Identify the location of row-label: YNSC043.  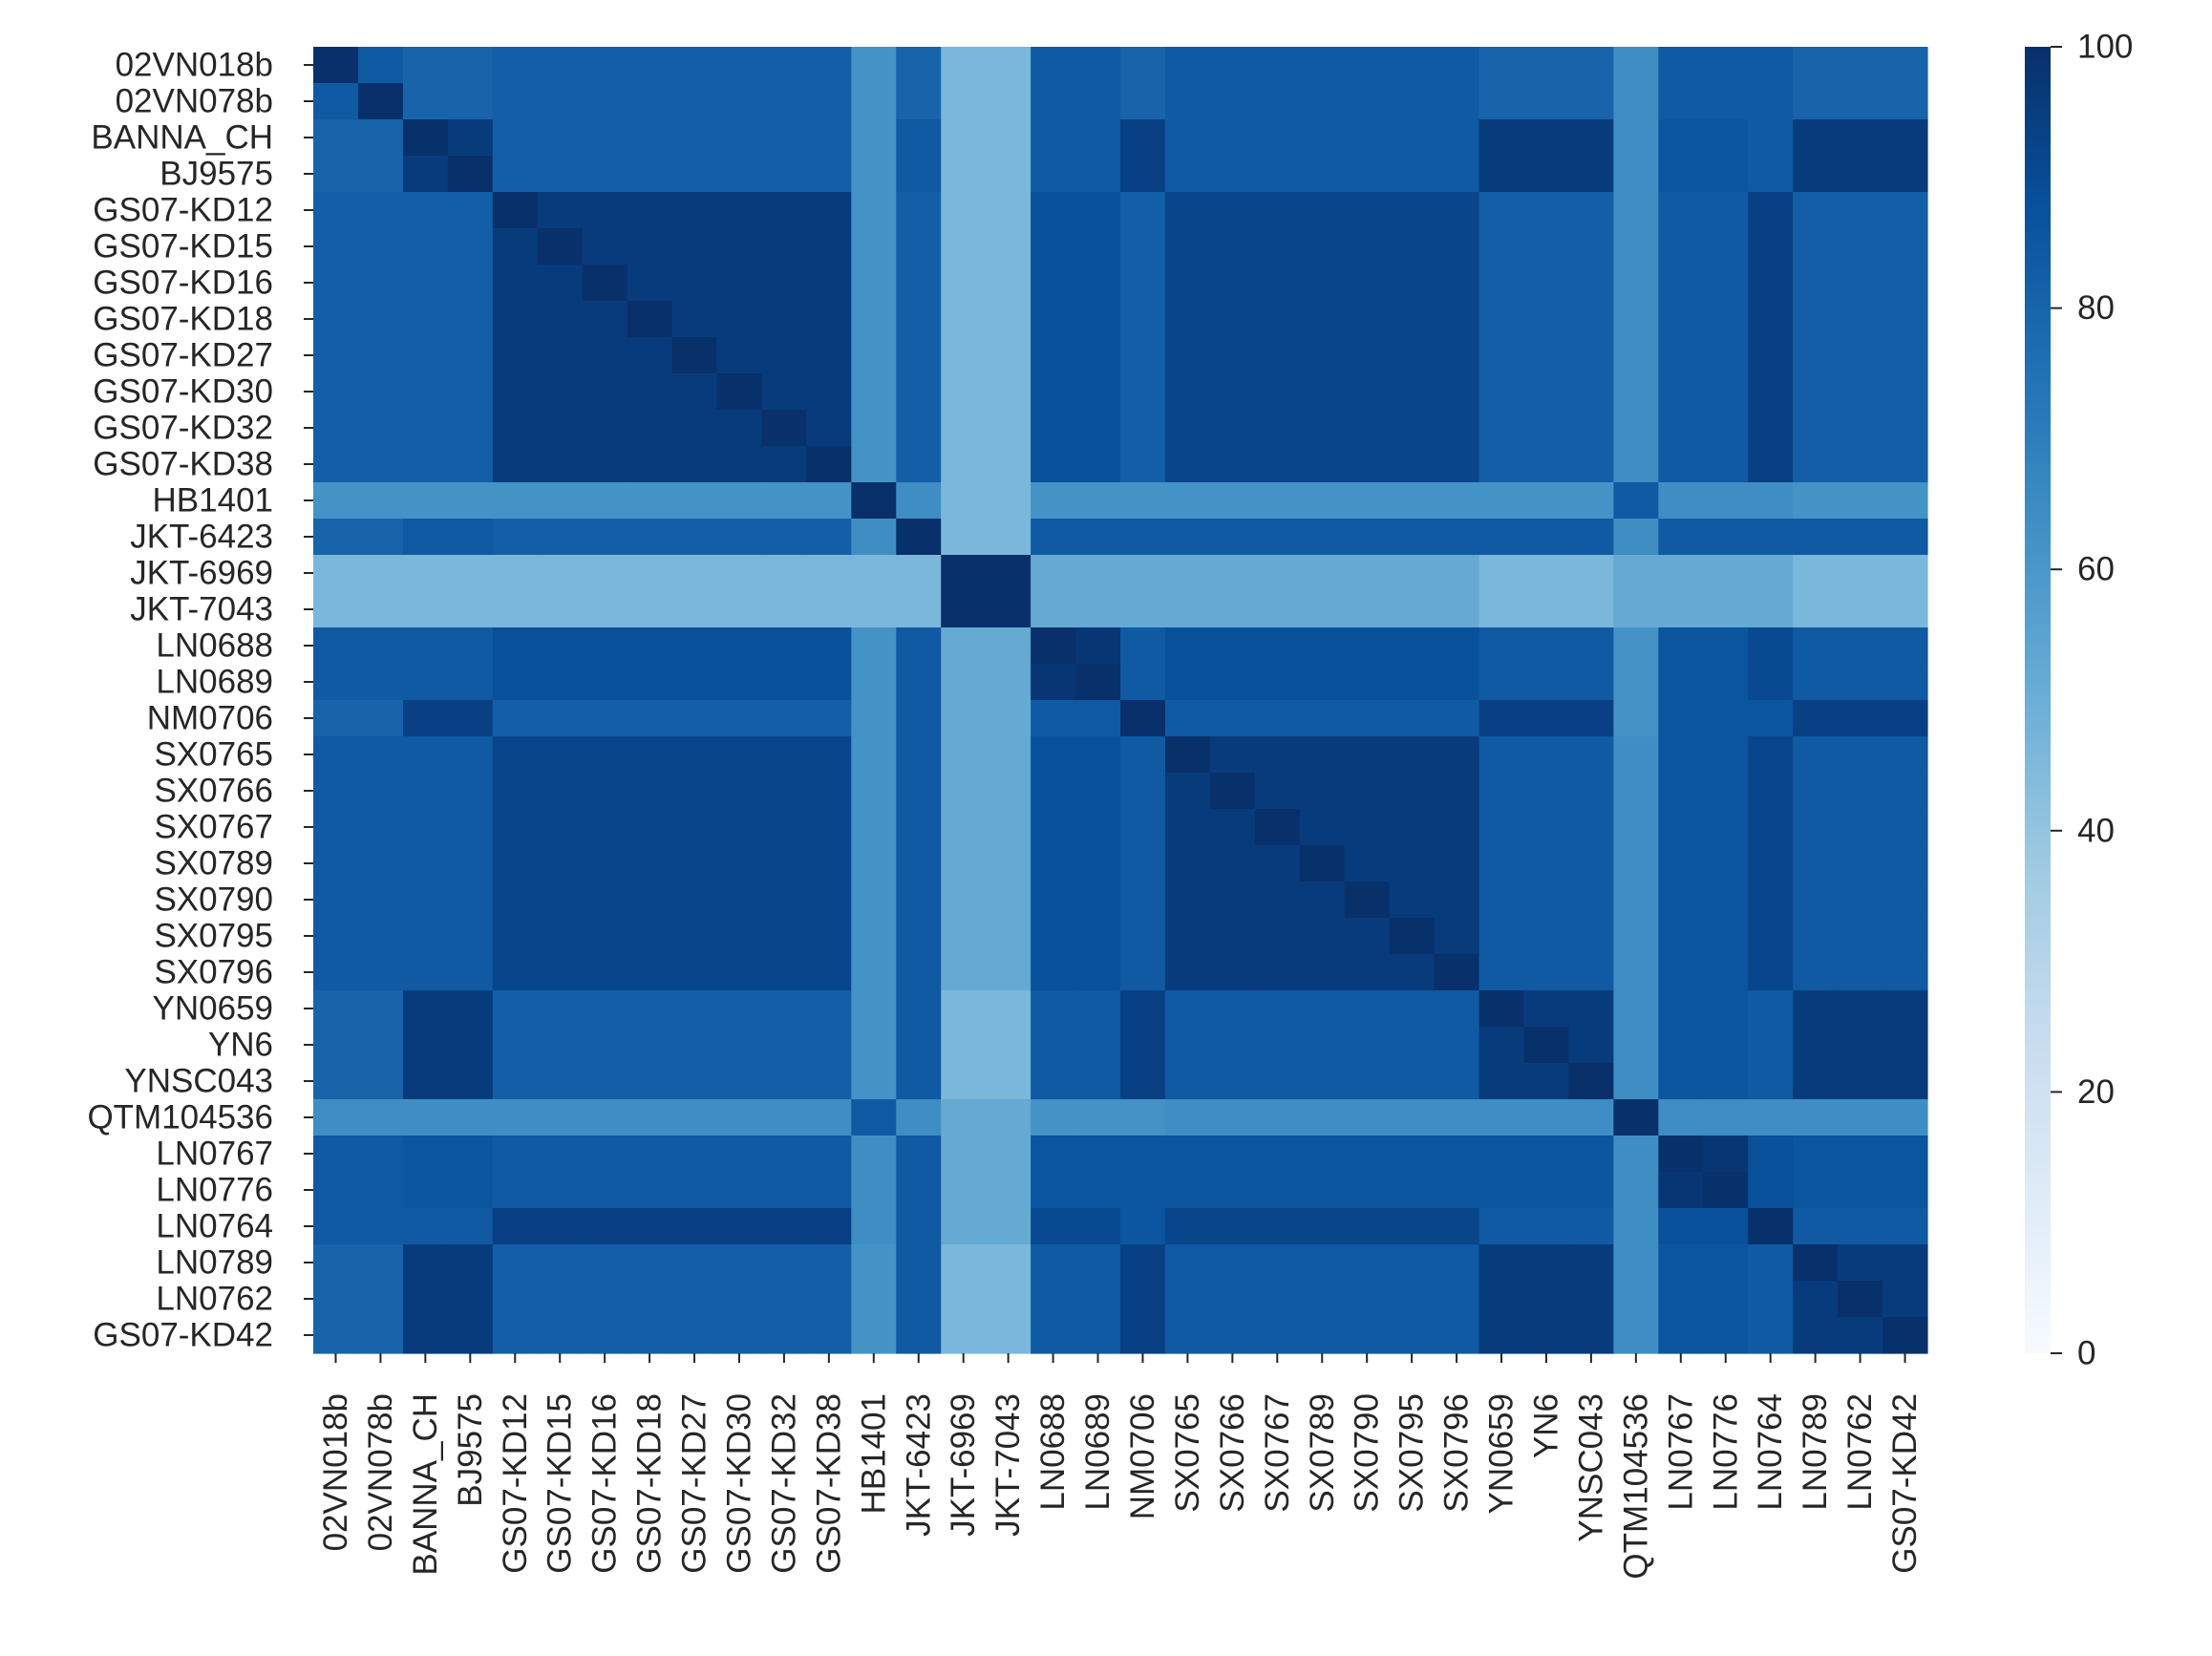
(198, 1081).